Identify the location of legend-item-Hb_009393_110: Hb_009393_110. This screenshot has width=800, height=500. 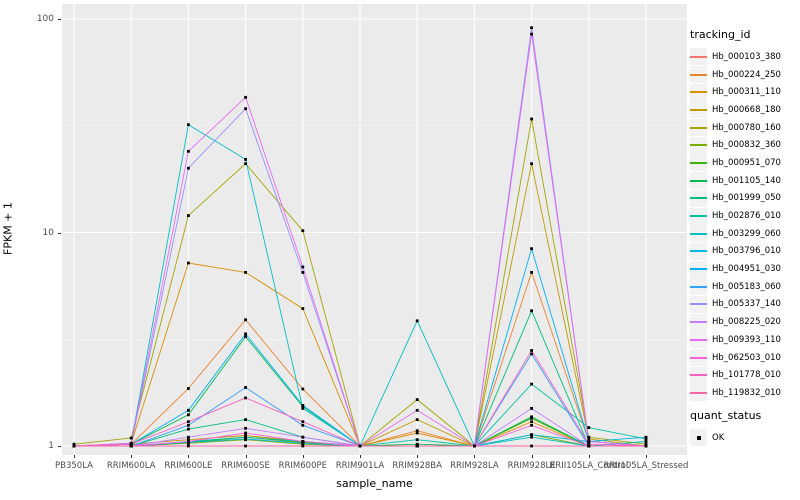
(744, 340).